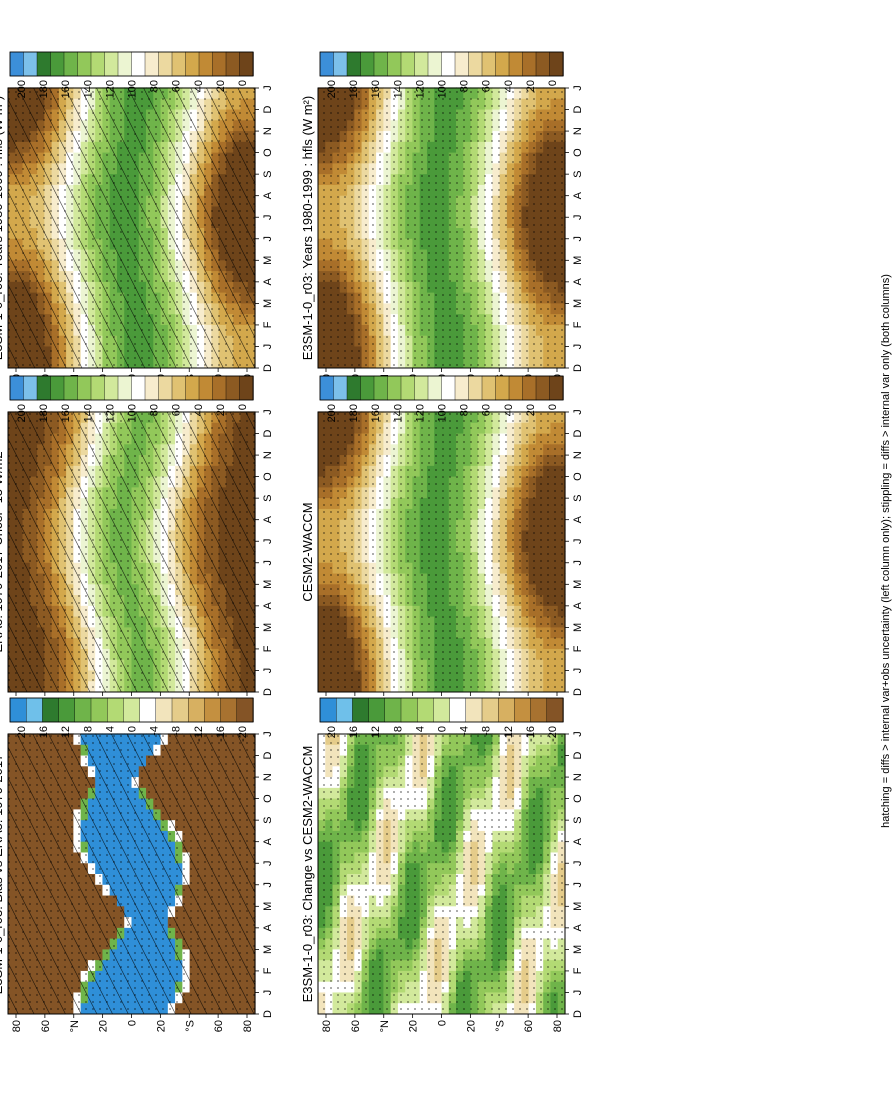 This screenshot has height=1102, width=895. Describe the element at coordinates (487, 731) in the screenshot. I see `colorbar-tick-label: -8` at that location.